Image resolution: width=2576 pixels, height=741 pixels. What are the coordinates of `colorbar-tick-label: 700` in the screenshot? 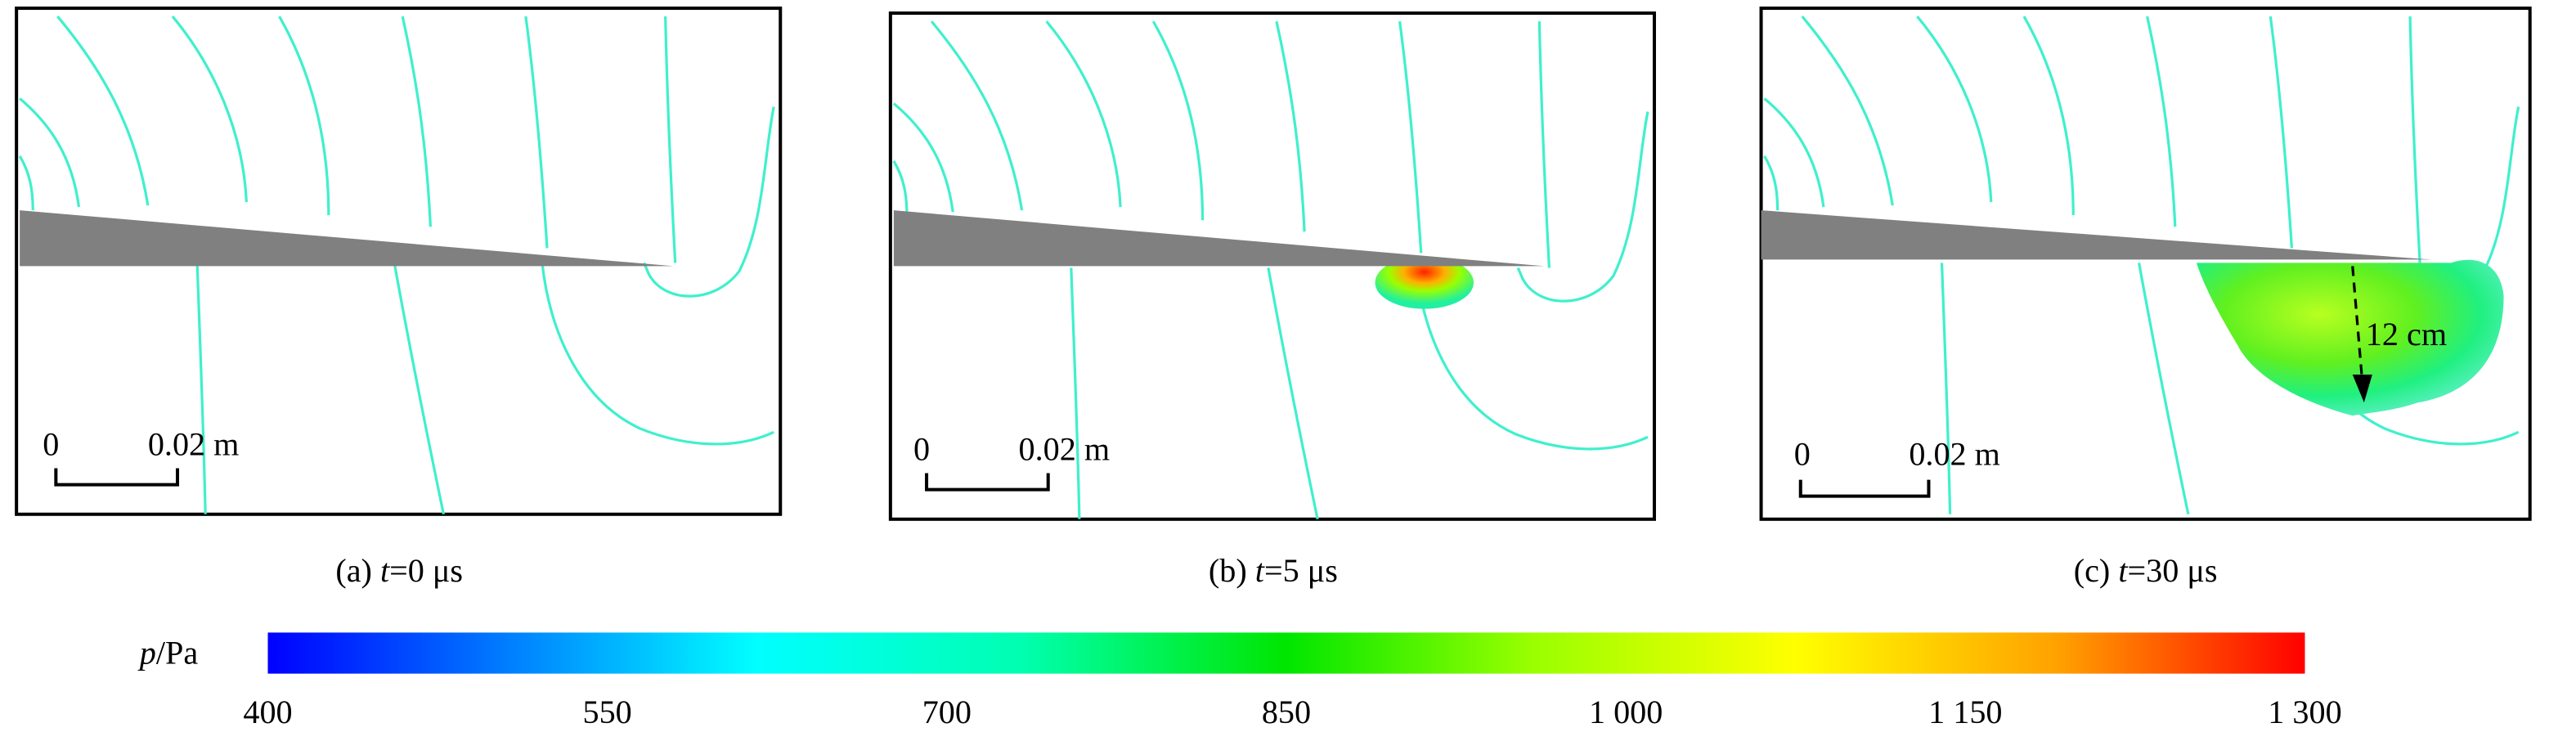 It's located at (947, 712).